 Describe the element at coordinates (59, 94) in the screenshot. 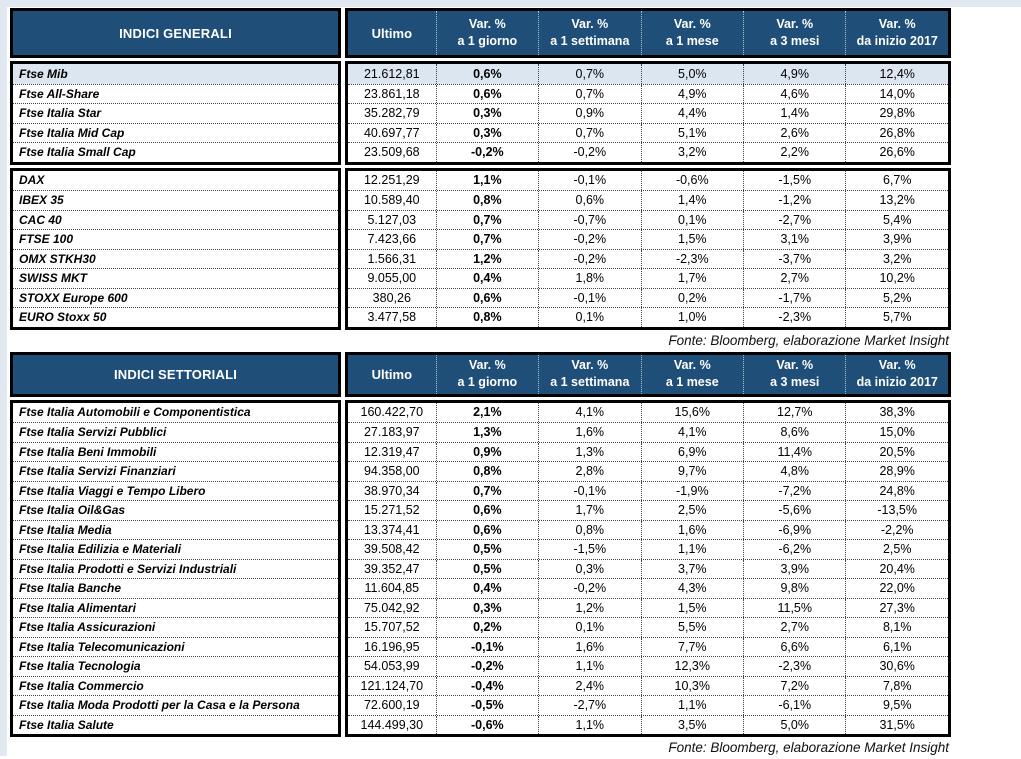

I see `index-name: Ftse All-Share` at that location.